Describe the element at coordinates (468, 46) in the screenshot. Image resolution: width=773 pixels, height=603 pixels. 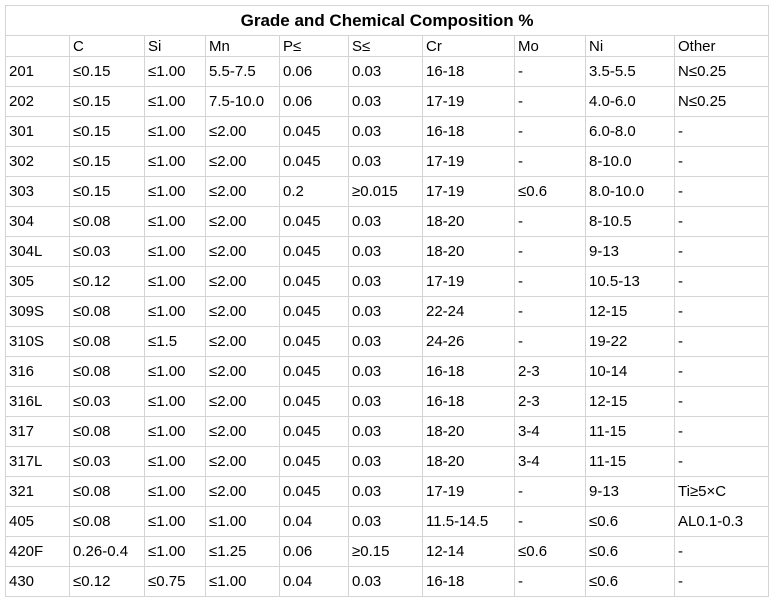
I see `header-6: Cr` at that location.